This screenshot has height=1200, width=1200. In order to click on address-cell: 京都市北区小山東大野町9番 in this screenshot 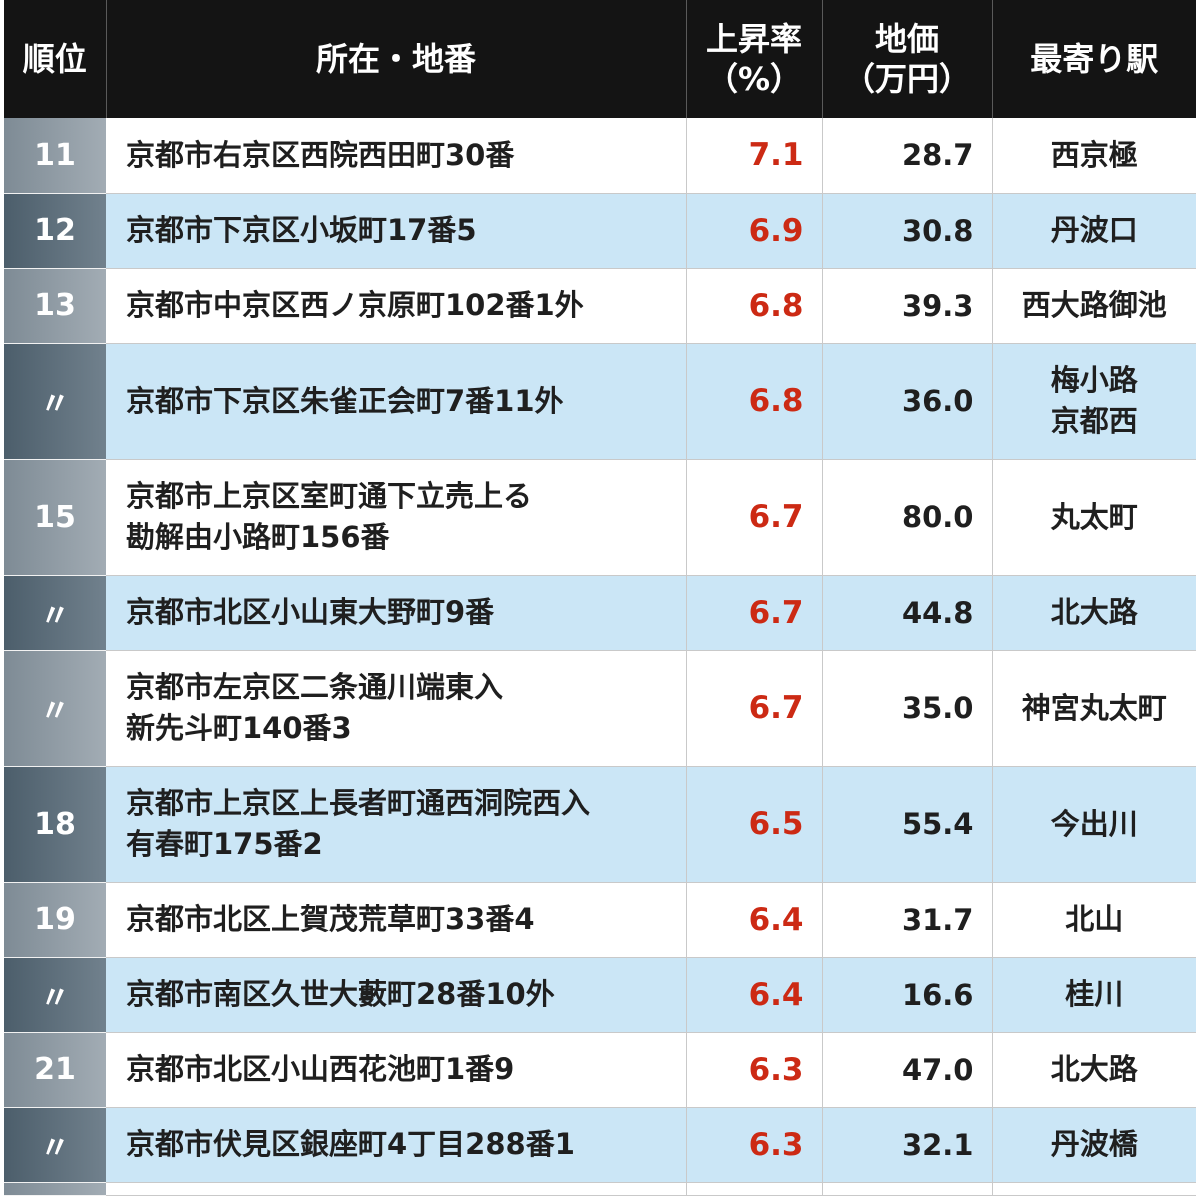, I will do `click(396, 613)`.